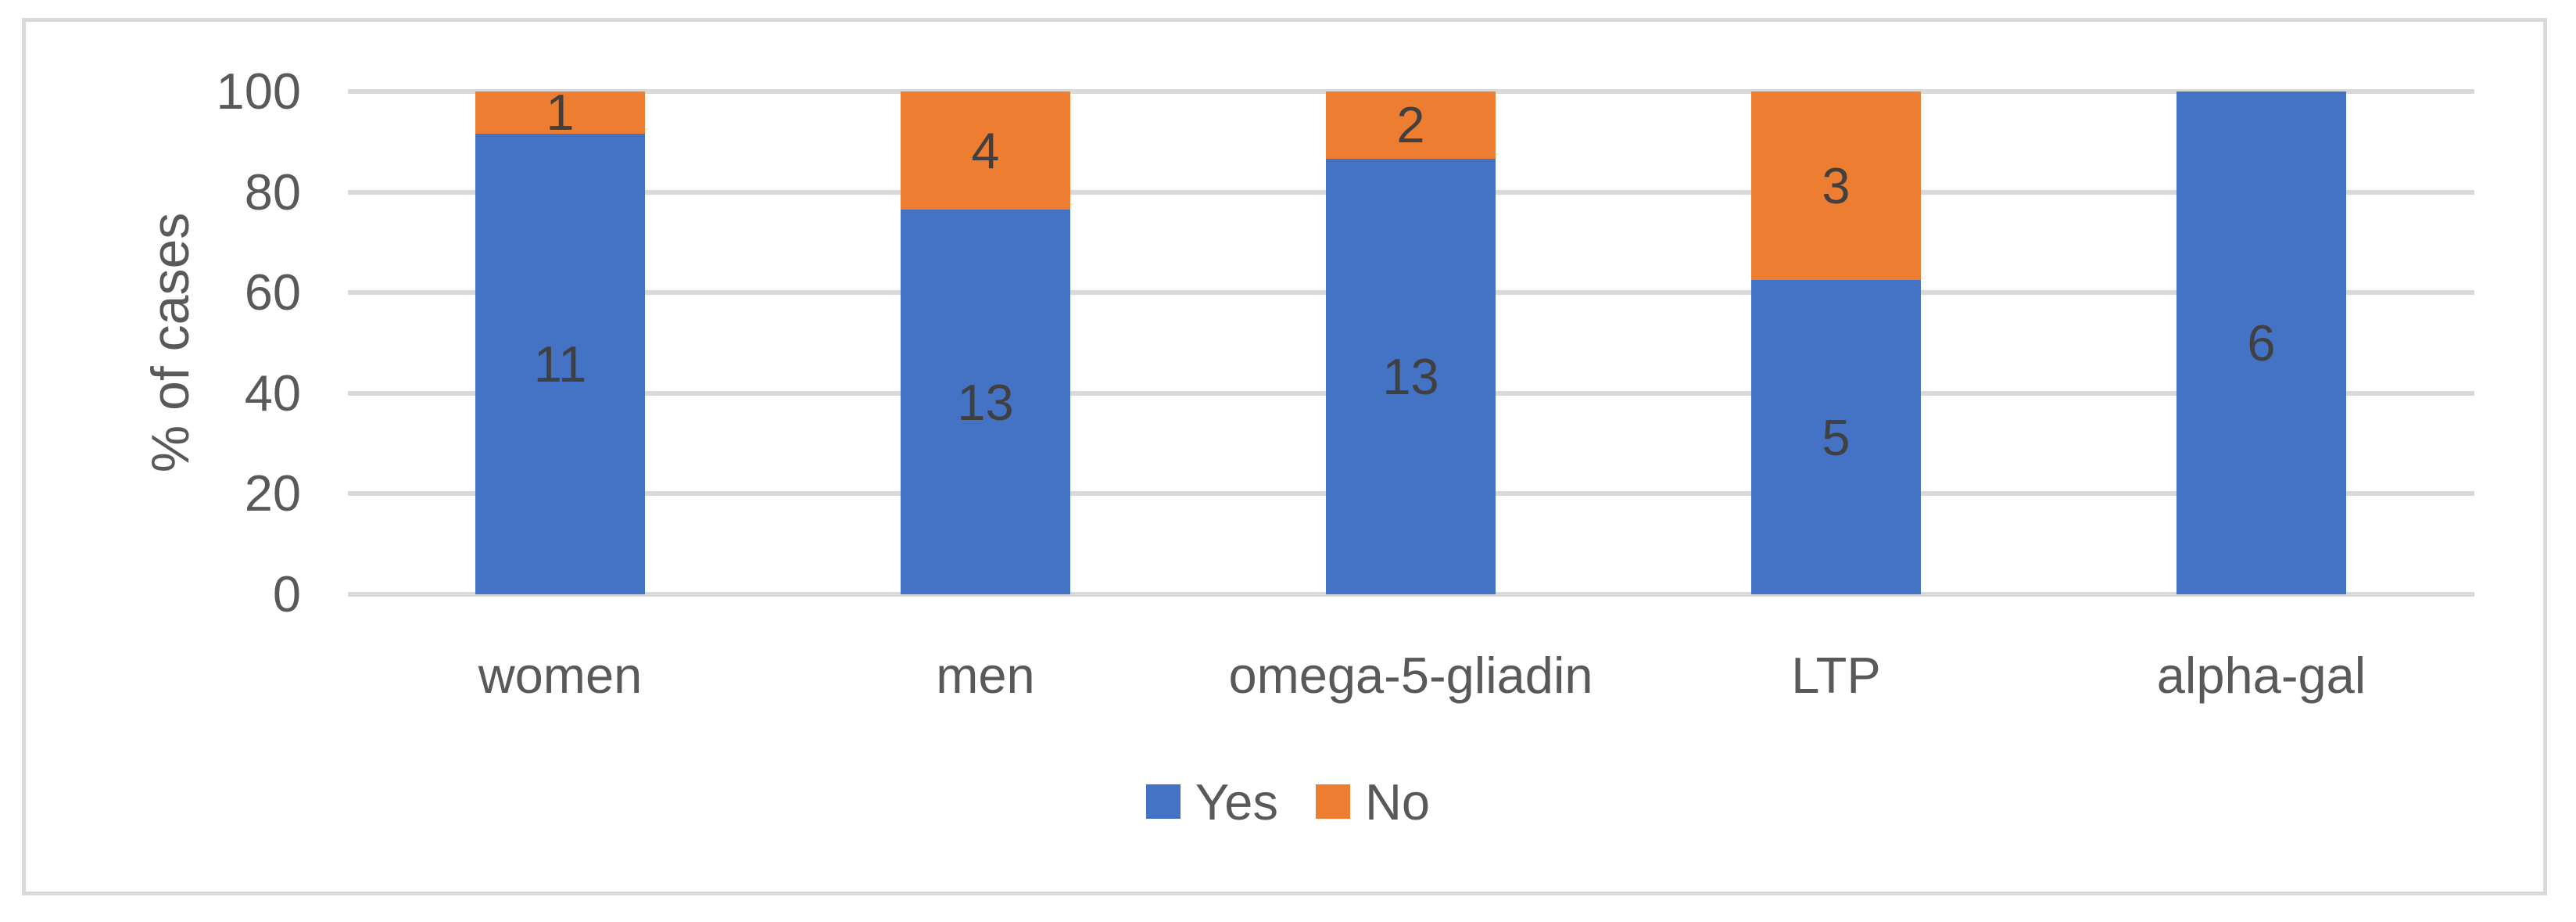 The height and width of the screenshot is (922, 2576). Describe the element at coordinates (1332, 801) in the screenshot. I see `legend-swatch-no-icon` at that location.